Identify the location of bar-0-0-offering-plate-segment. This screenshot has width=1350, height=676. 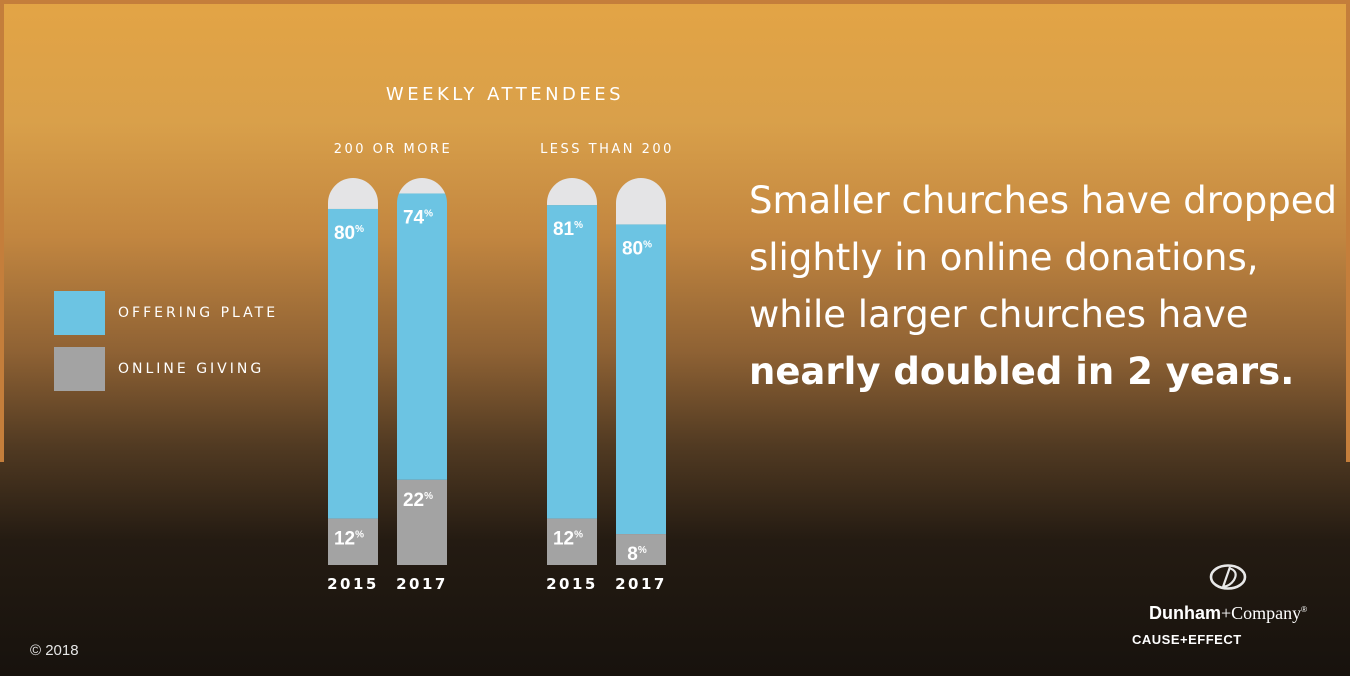
(353, 363).